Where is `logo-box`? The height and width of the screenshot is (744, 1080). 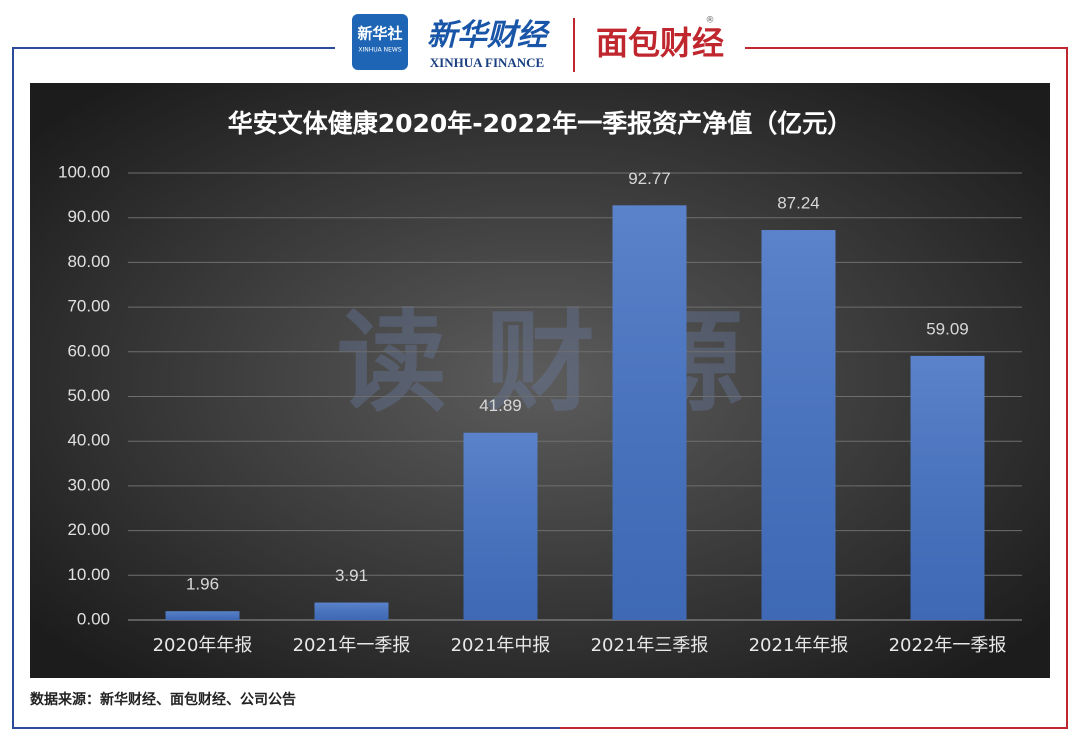 logo-box is located at coordinates (380, 42).